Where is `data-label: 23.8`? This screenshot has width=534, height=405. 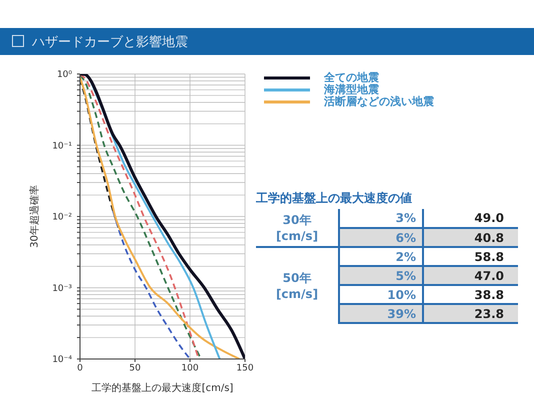
data-label: 23.8 is located at coordinates (470, 313).